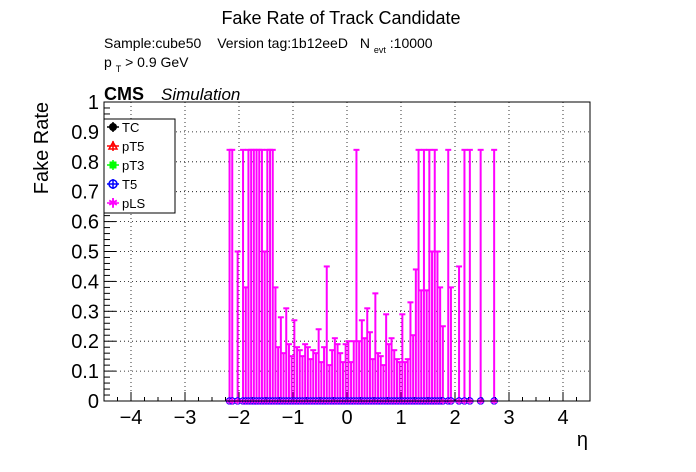 The image size is (696, 472). What do you see at coordinates (85, 193) in the screenshot?
I see `y-tick-label: 0.7` at bounding box center [85, 193].